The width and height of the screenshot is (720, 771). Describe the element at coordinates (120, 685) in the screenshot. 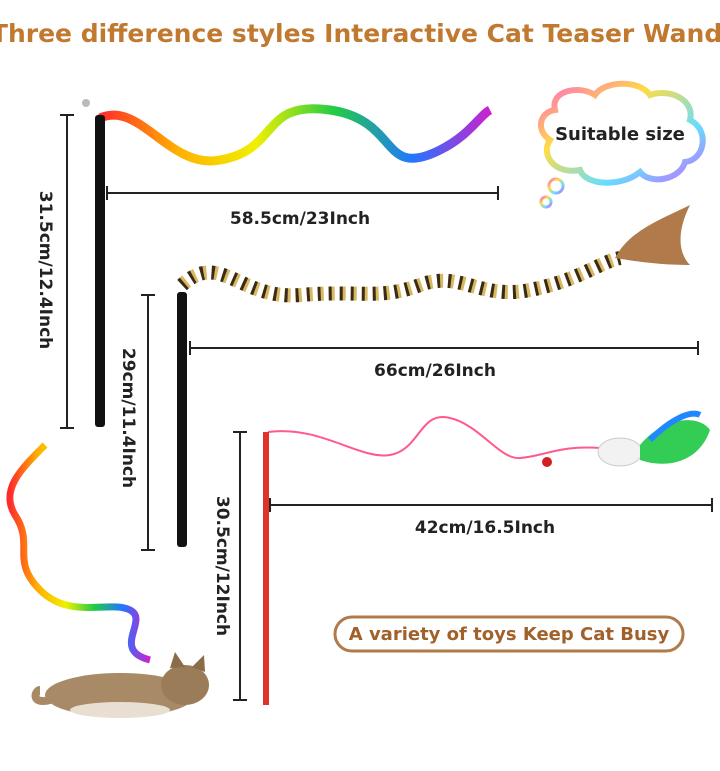

I see `cat` at that location.